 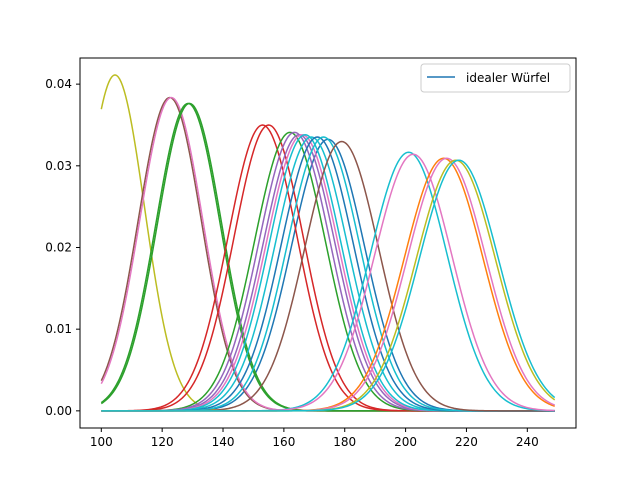 What do you see at coordinates (508, 78) in the screenshot?
I see `legend-label: idealer Würfel` at bounding box center [508, 78].